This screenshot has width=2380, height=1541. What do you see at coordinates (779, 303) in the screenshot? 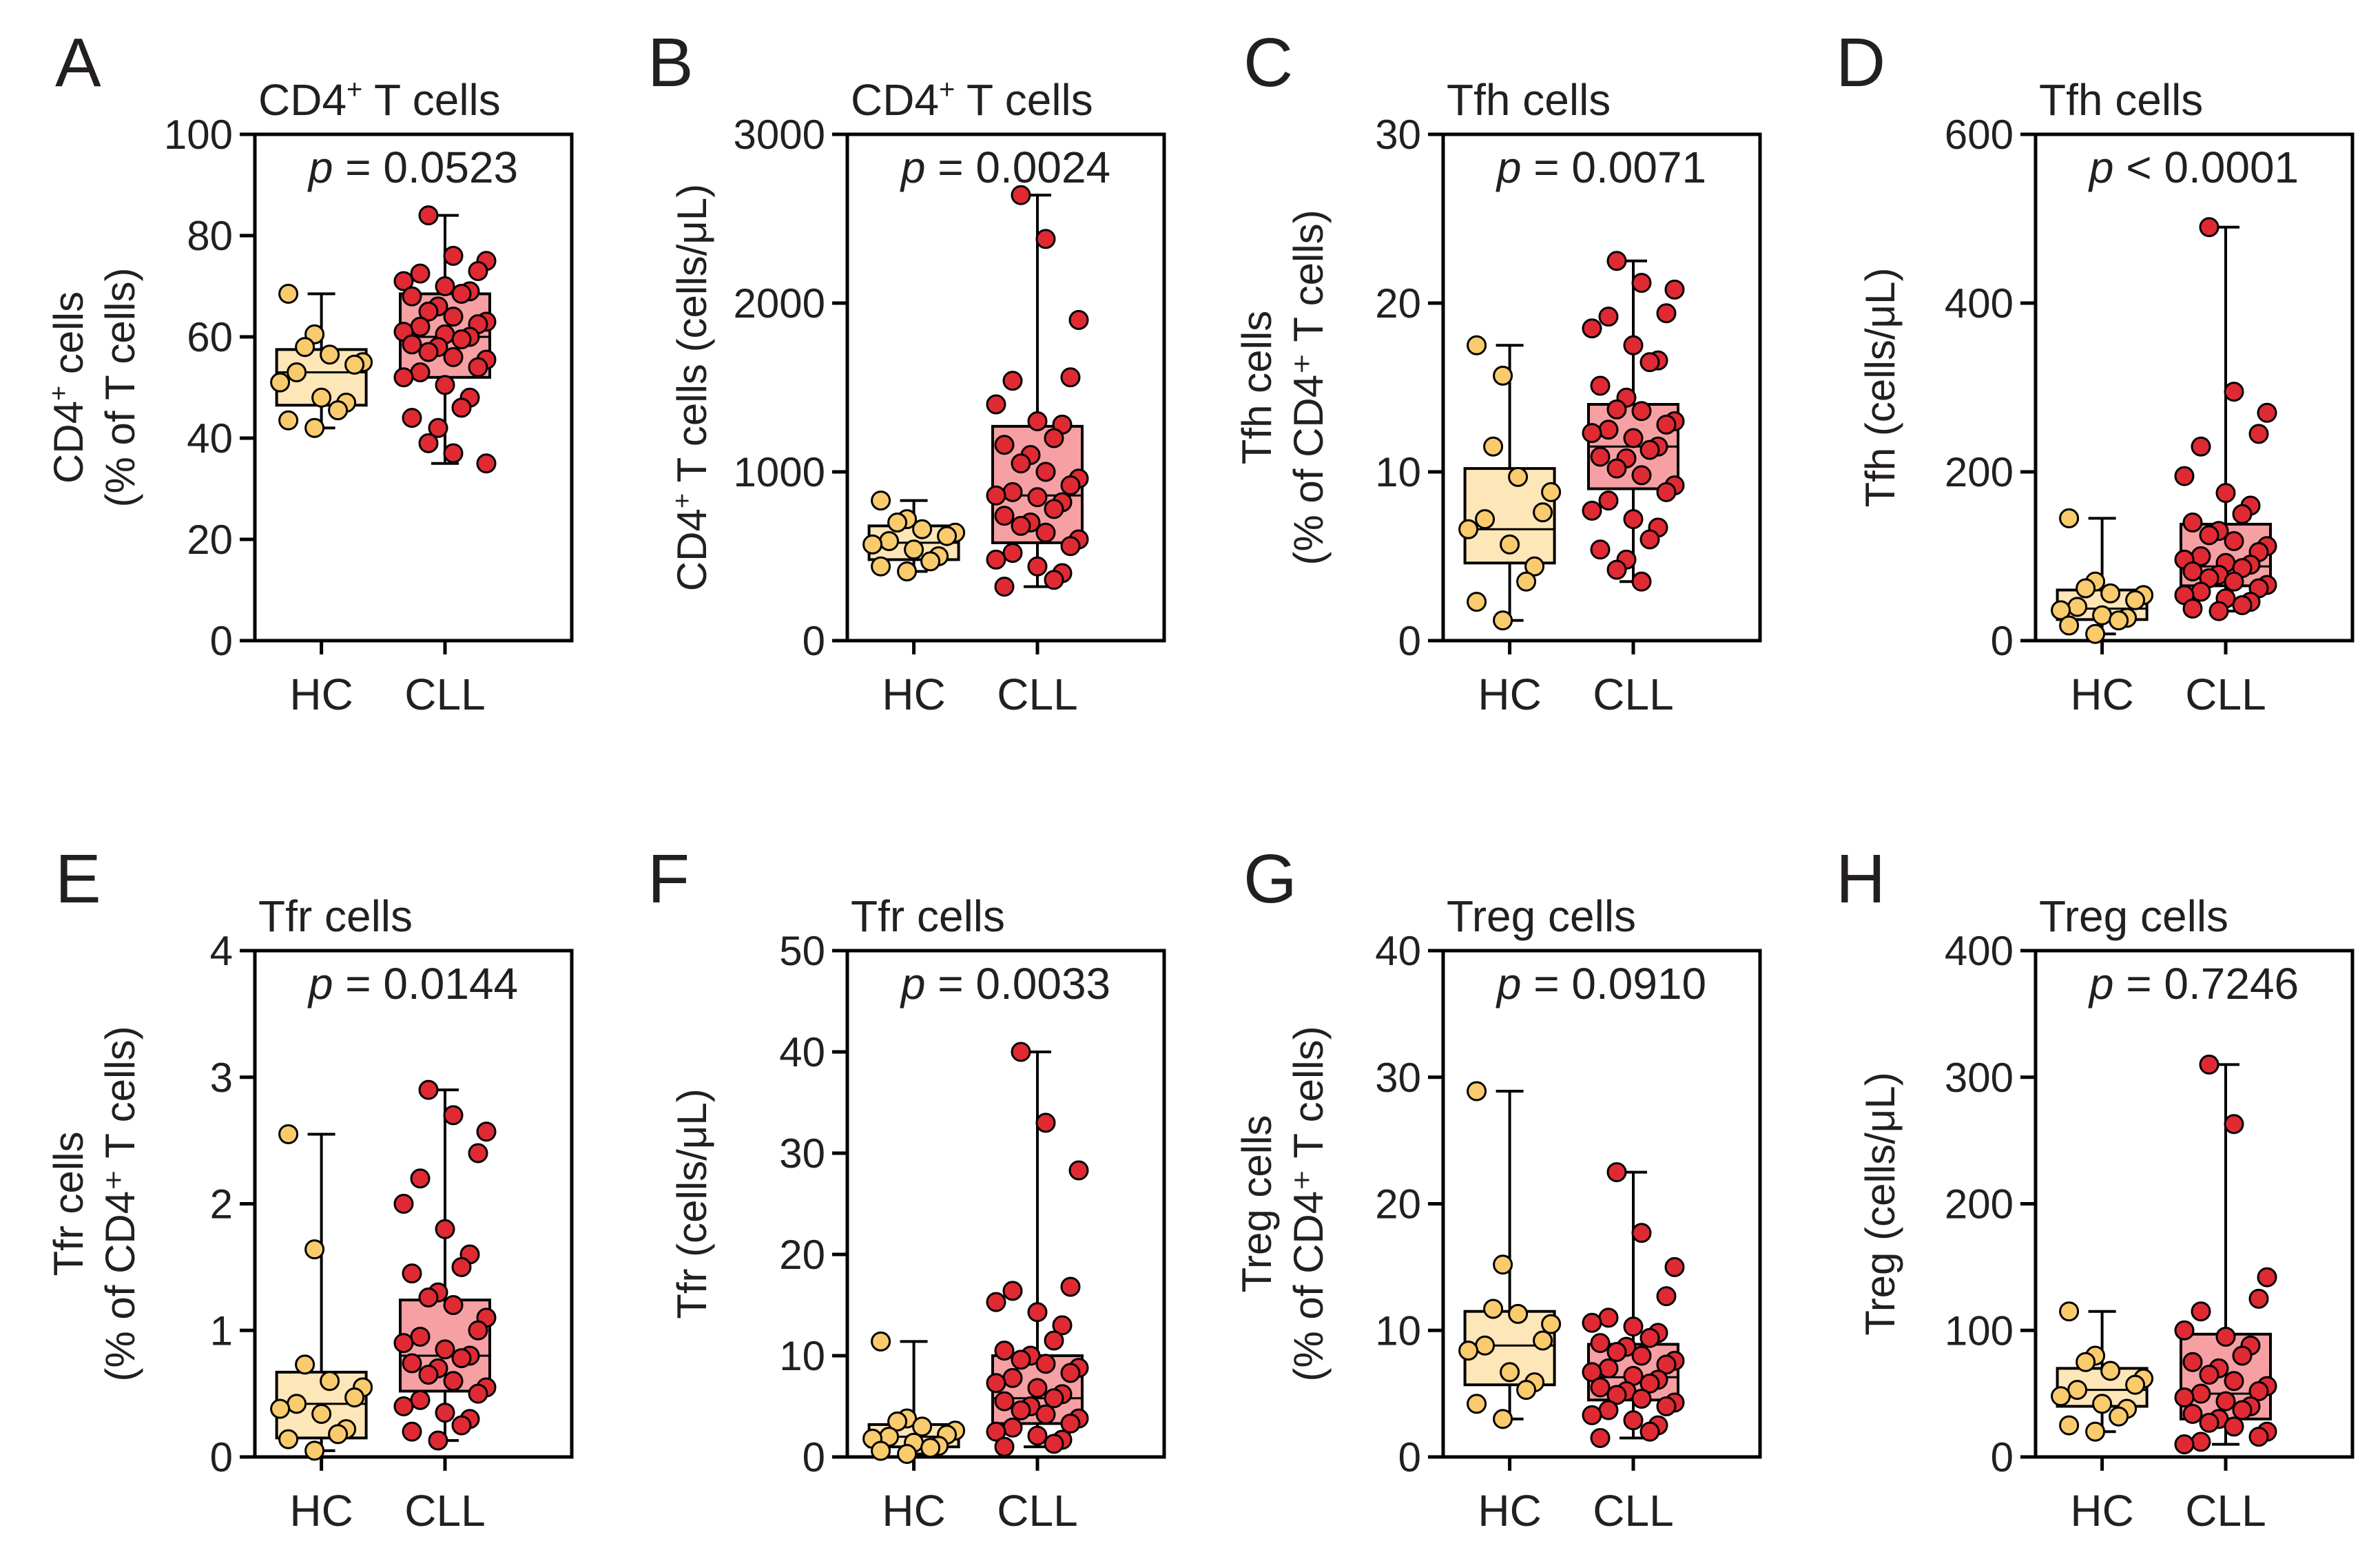
I see `y-tick-label: 2000` at bounding box center [779, 303].